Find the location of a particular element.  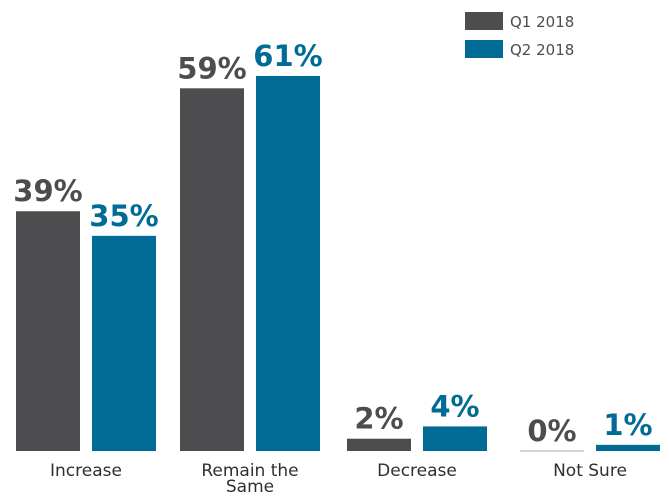

category-label-3-0: Not Sure is located at coordinates (590, 471).